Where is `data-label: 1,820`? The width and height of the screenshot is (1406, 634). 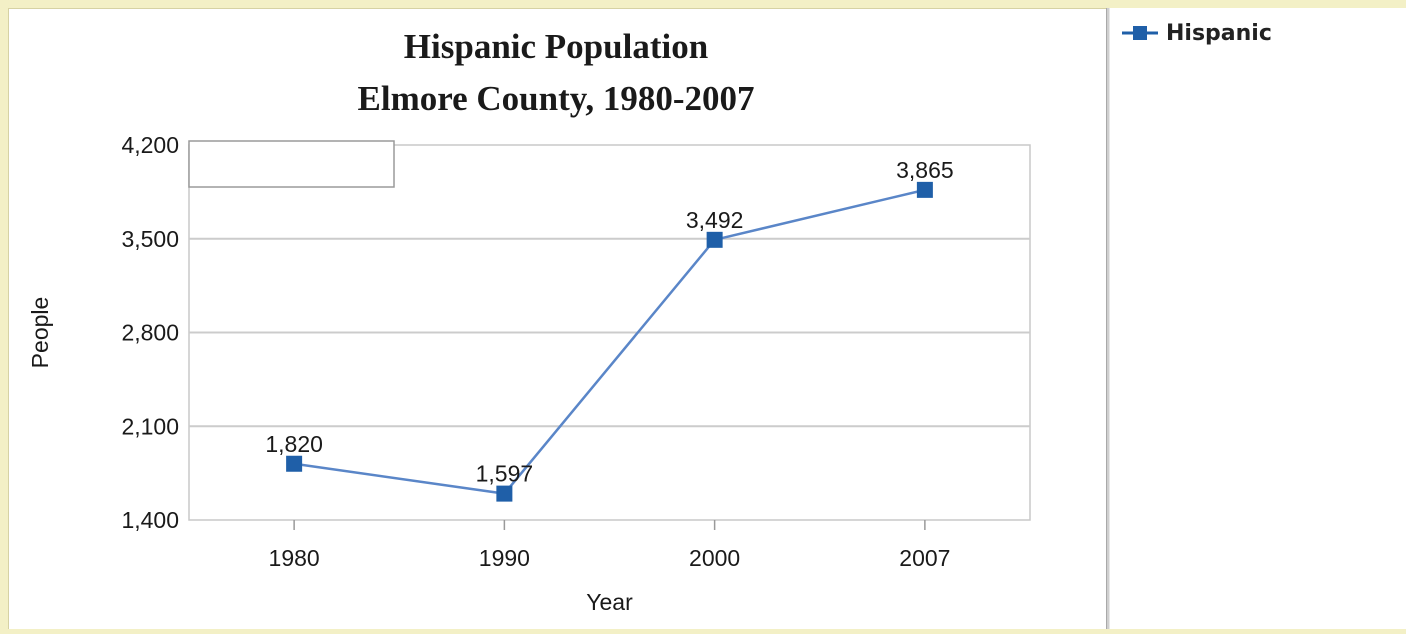
data-label: 1,820 is located at coordinates (294, 444).